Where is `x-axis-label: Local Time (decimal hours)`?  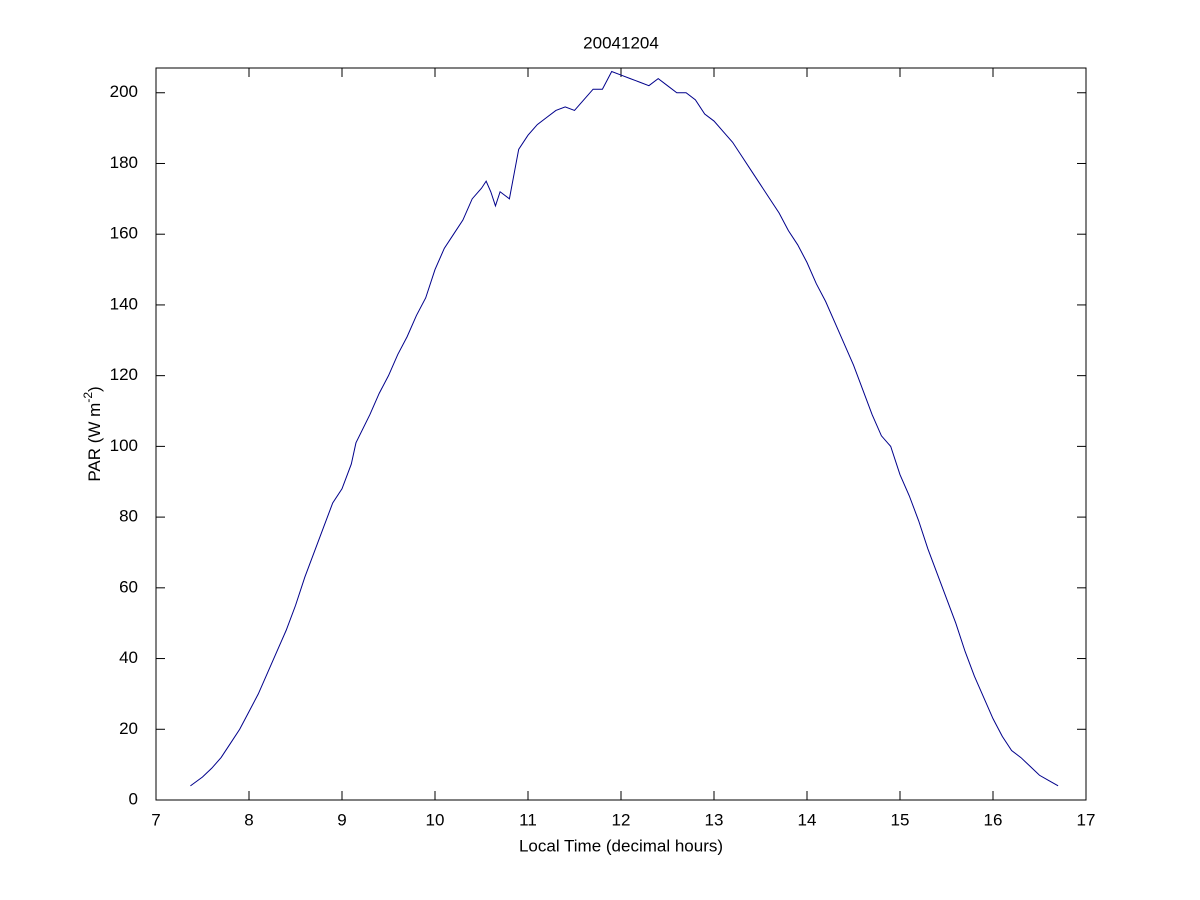
x-axis-label: Local Time (decimal hours) is located at coordinates (621, 845).